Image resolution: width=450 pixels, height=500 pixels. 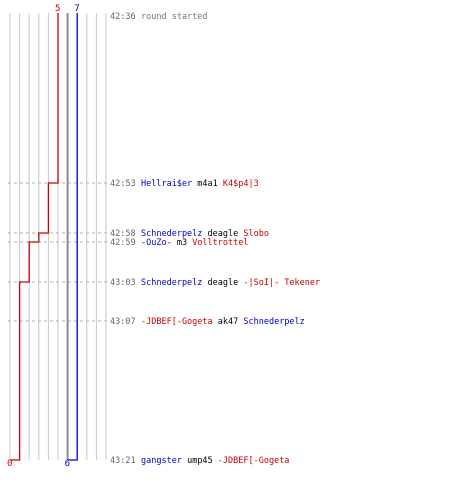 I want to click on log-text: Hellrai$er m4a1 K4$p4|3, so click(x=200, y=184).